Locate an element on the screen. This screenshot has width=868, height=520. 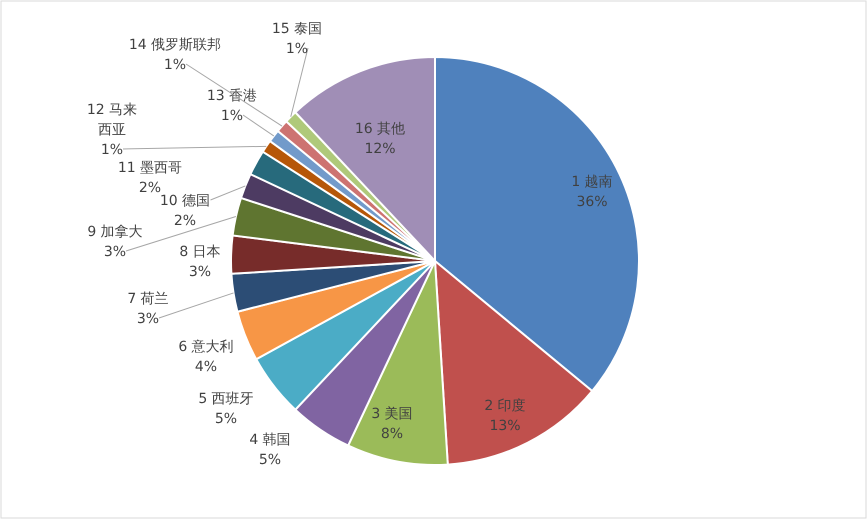
slice-label: 7 荷兰 is located at coordinates (148, 299).